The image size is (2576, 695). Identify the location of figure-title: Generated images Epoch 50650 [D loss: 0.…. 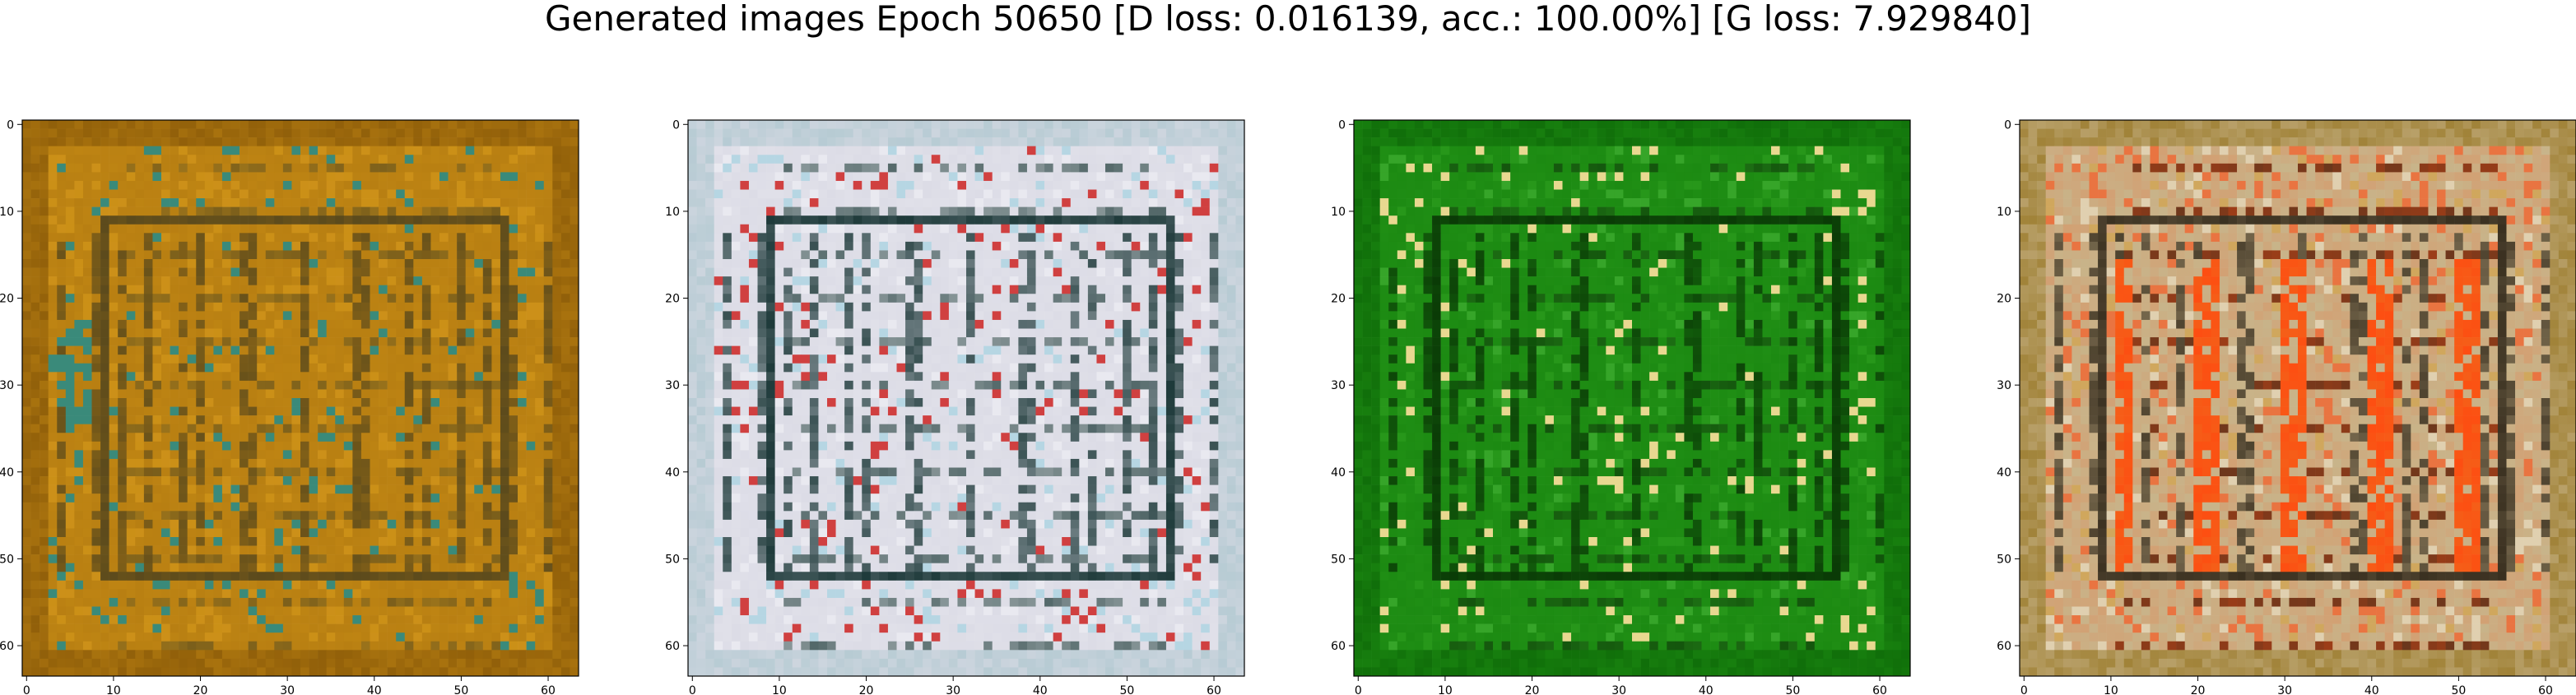
(1288, 19).